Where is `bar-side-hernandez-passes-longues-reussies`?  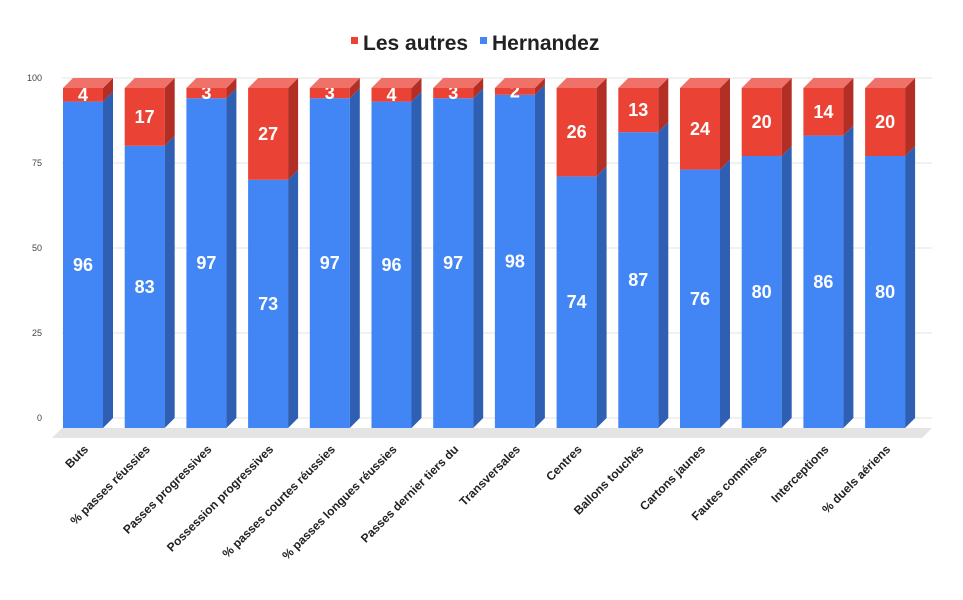 bar-side-hernandez-passes-longues-reussies is located at coordinates (416, 259).